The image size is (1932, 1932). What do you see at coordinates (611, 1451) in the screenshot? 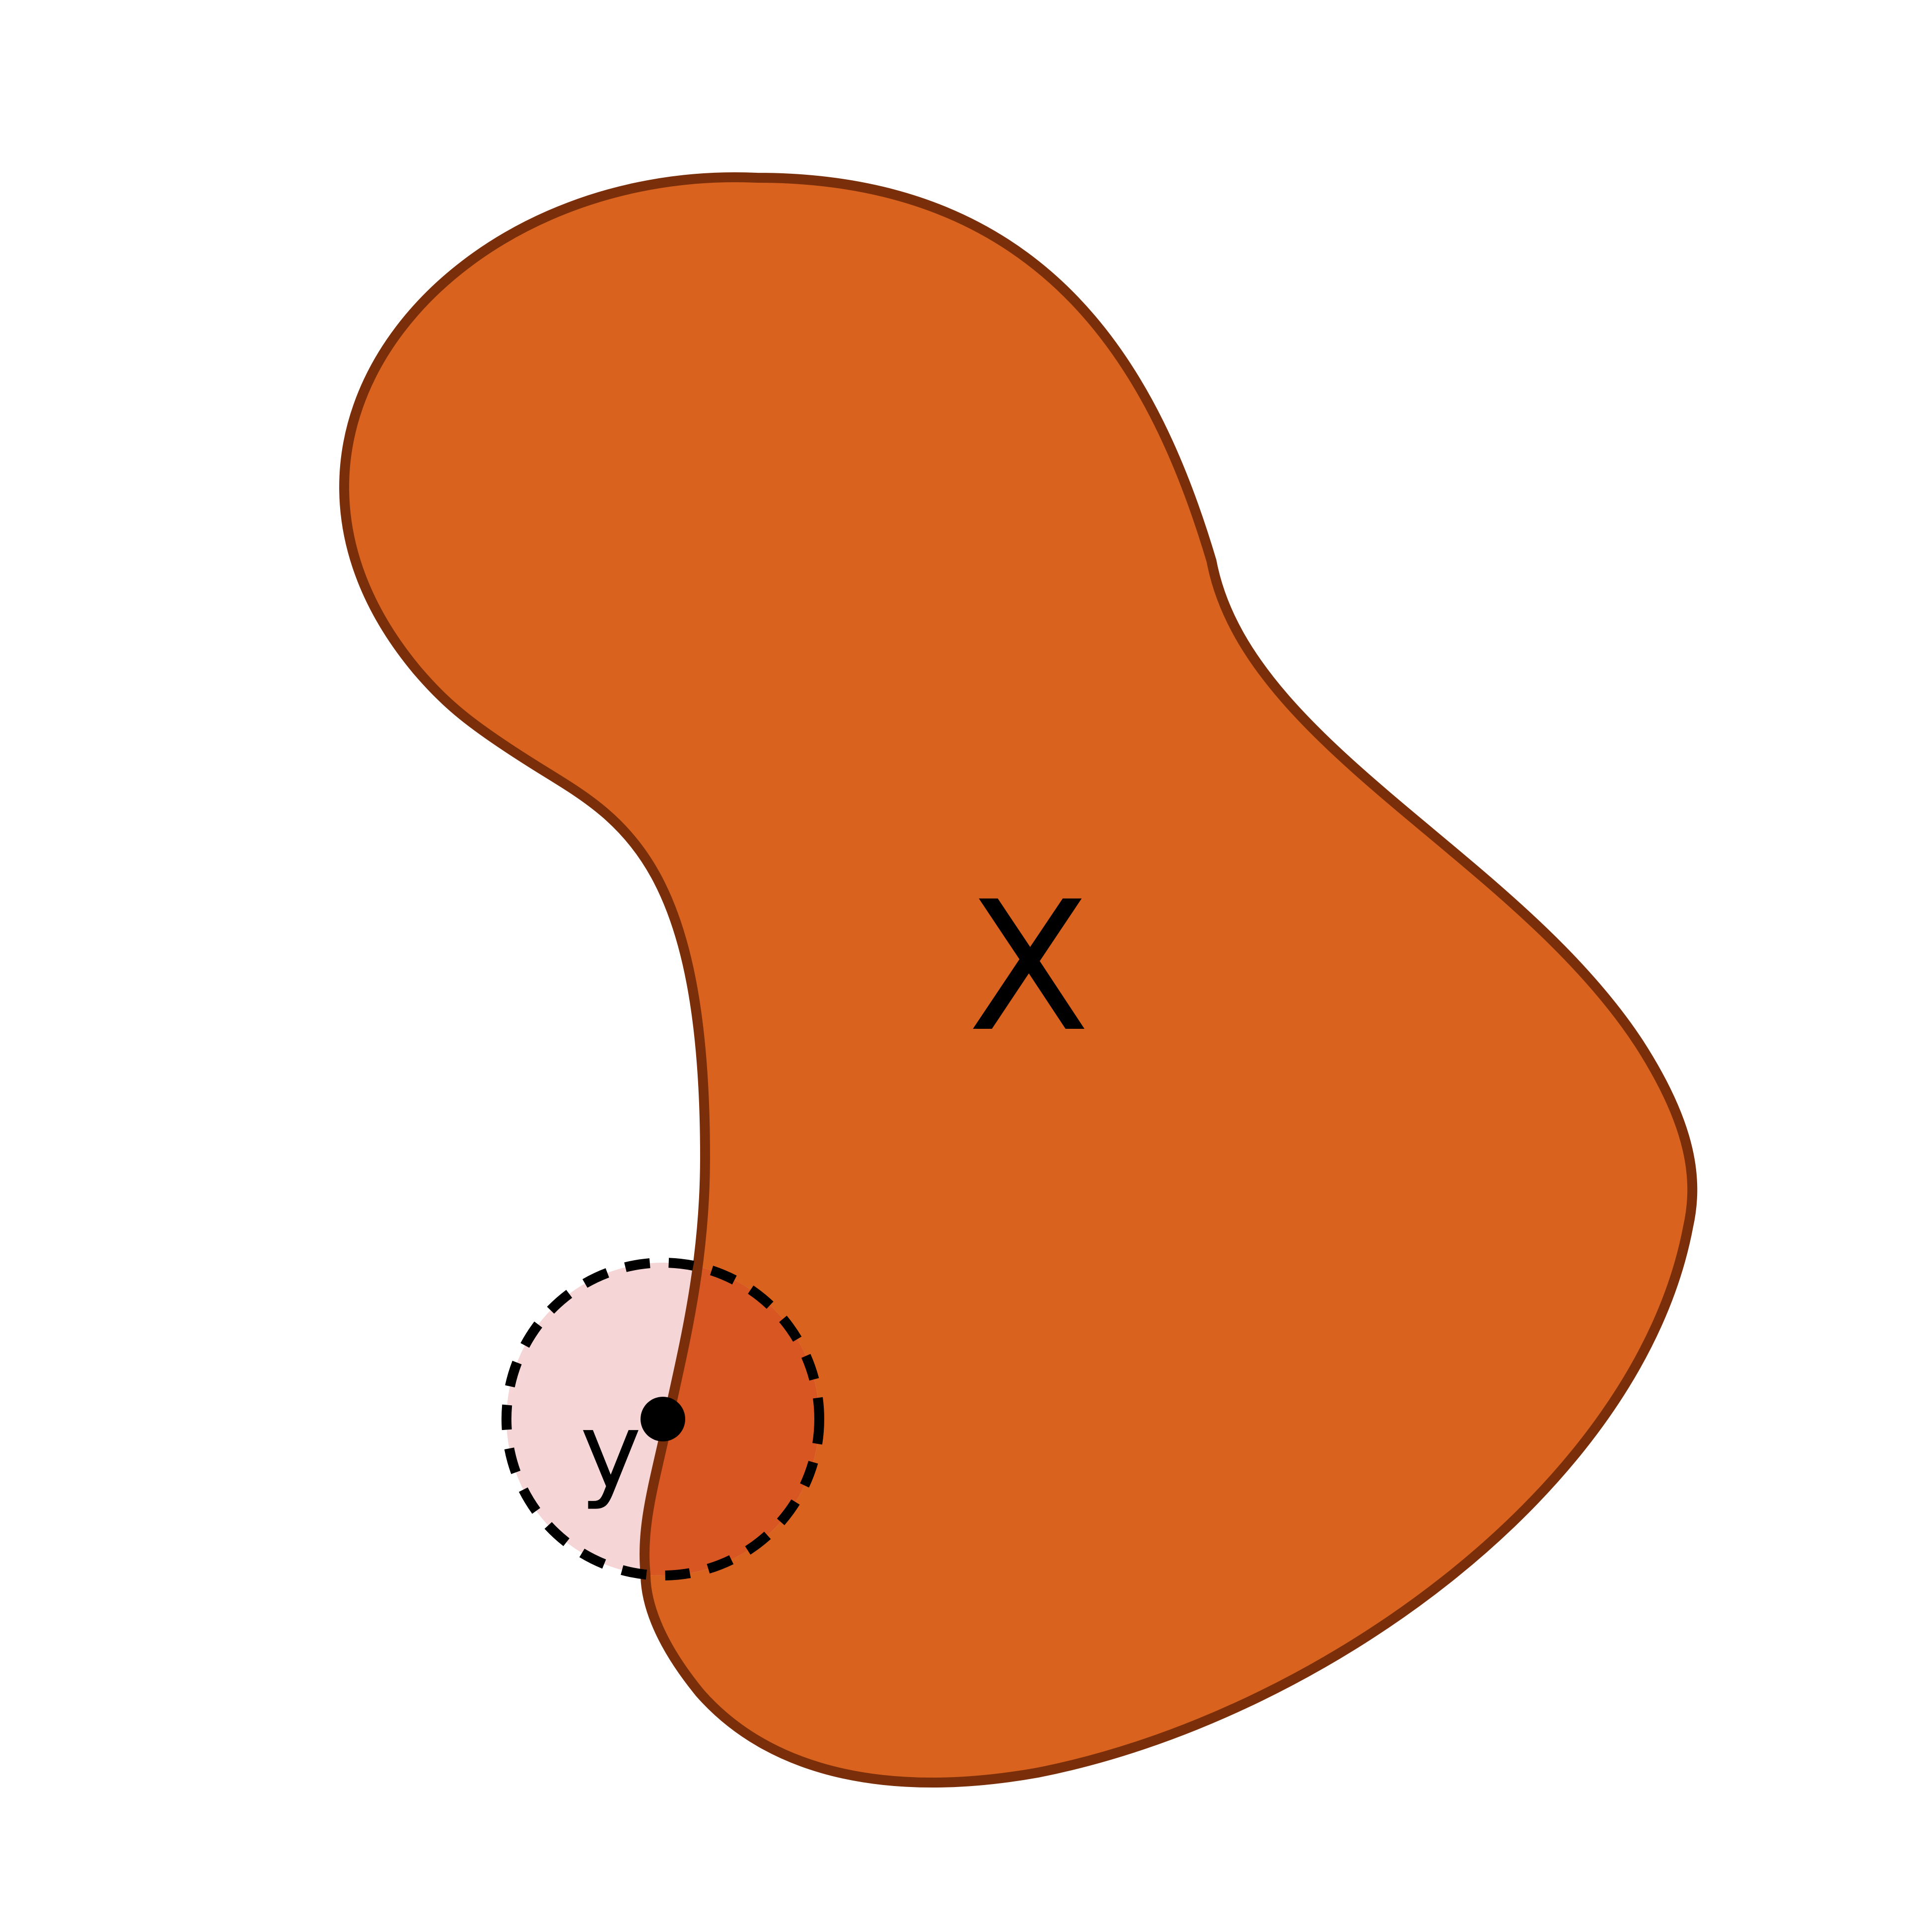
I see `point-y-label: y` at bounding box center [611, 1451].